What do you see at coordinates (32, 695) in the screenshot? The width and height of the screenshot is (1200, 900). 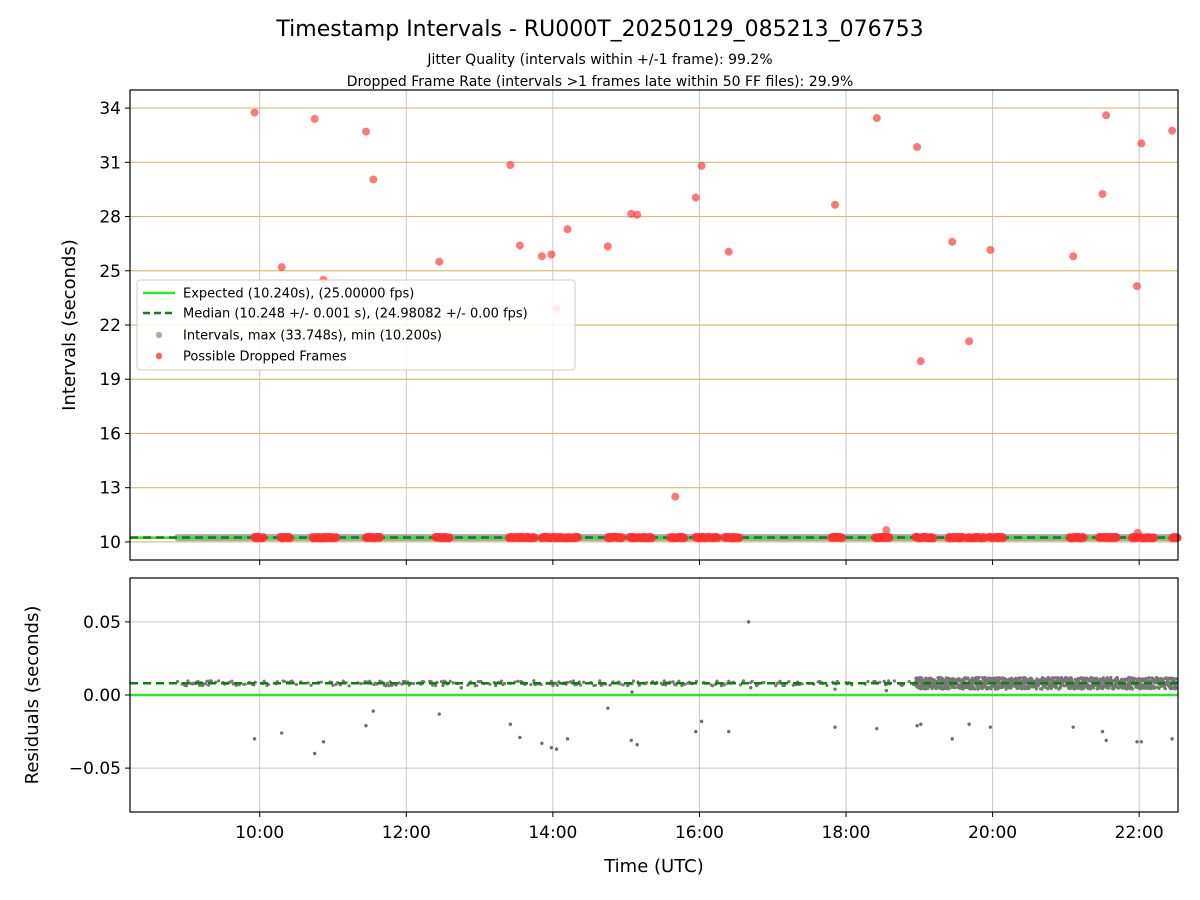 I see `residuals-y-axis-label: Residuals (seconds)` at bounding box center [32, 695].